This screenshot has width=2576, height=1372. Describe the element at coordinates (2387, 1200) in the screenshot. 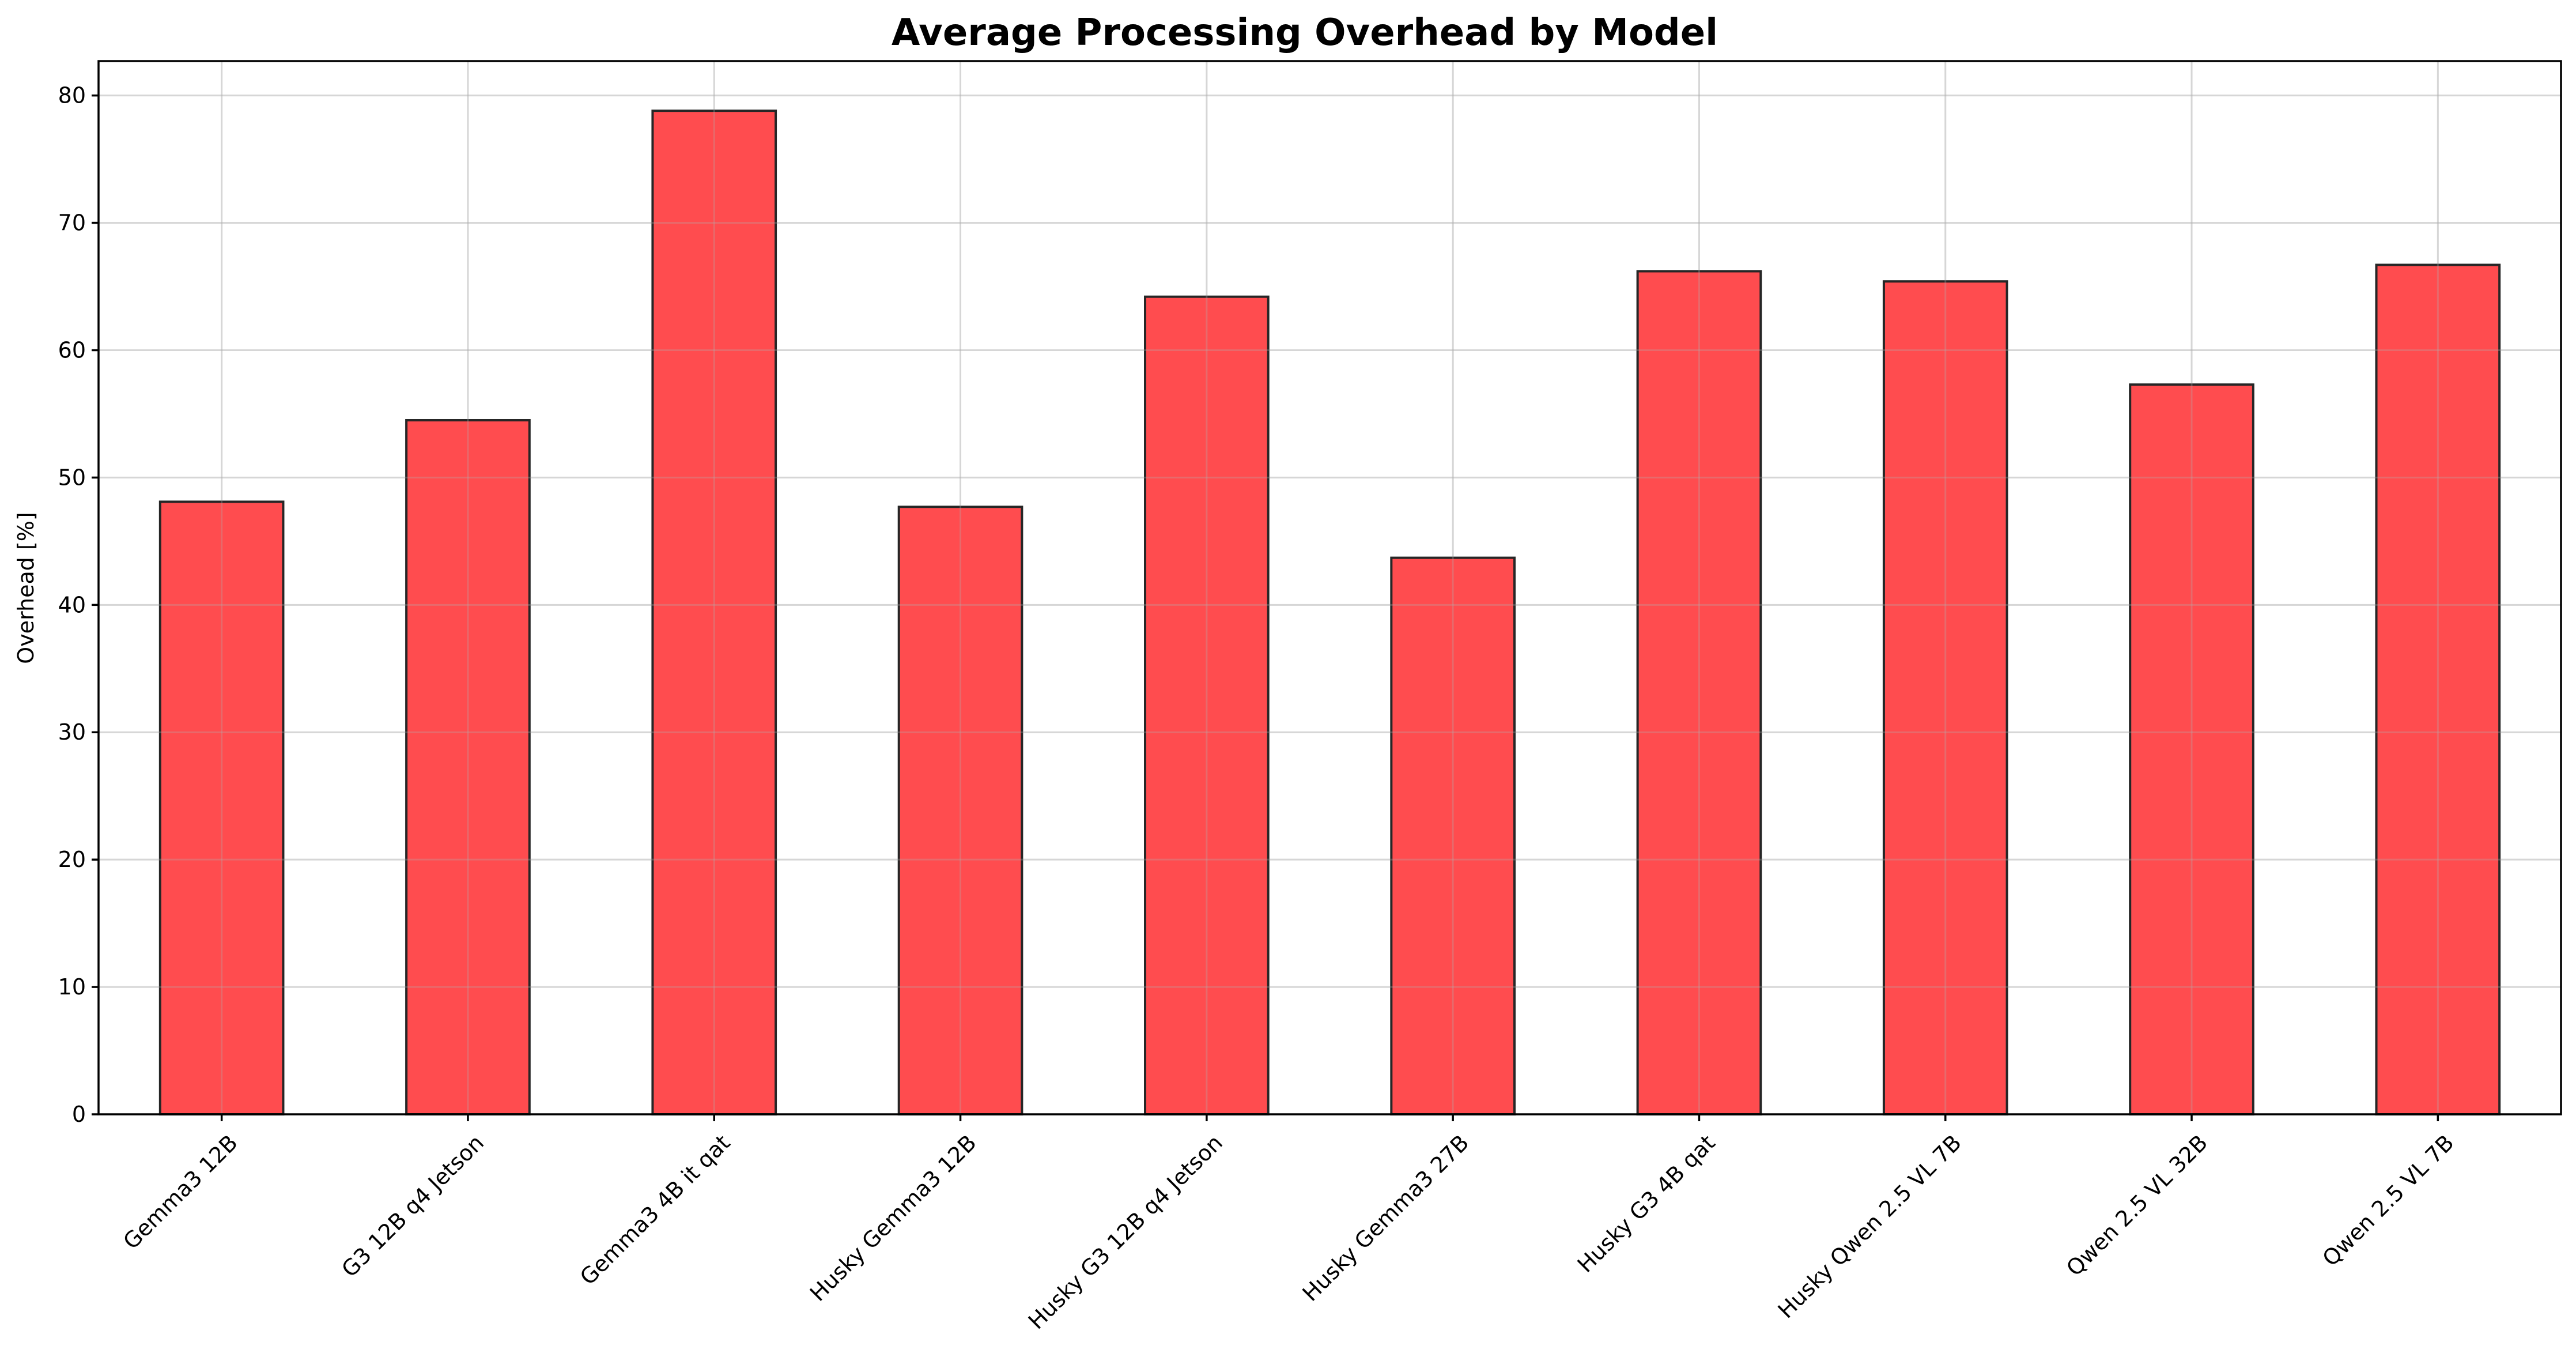

I see `x-tick-label: Qwen 2.5 VL 7B` at that location.